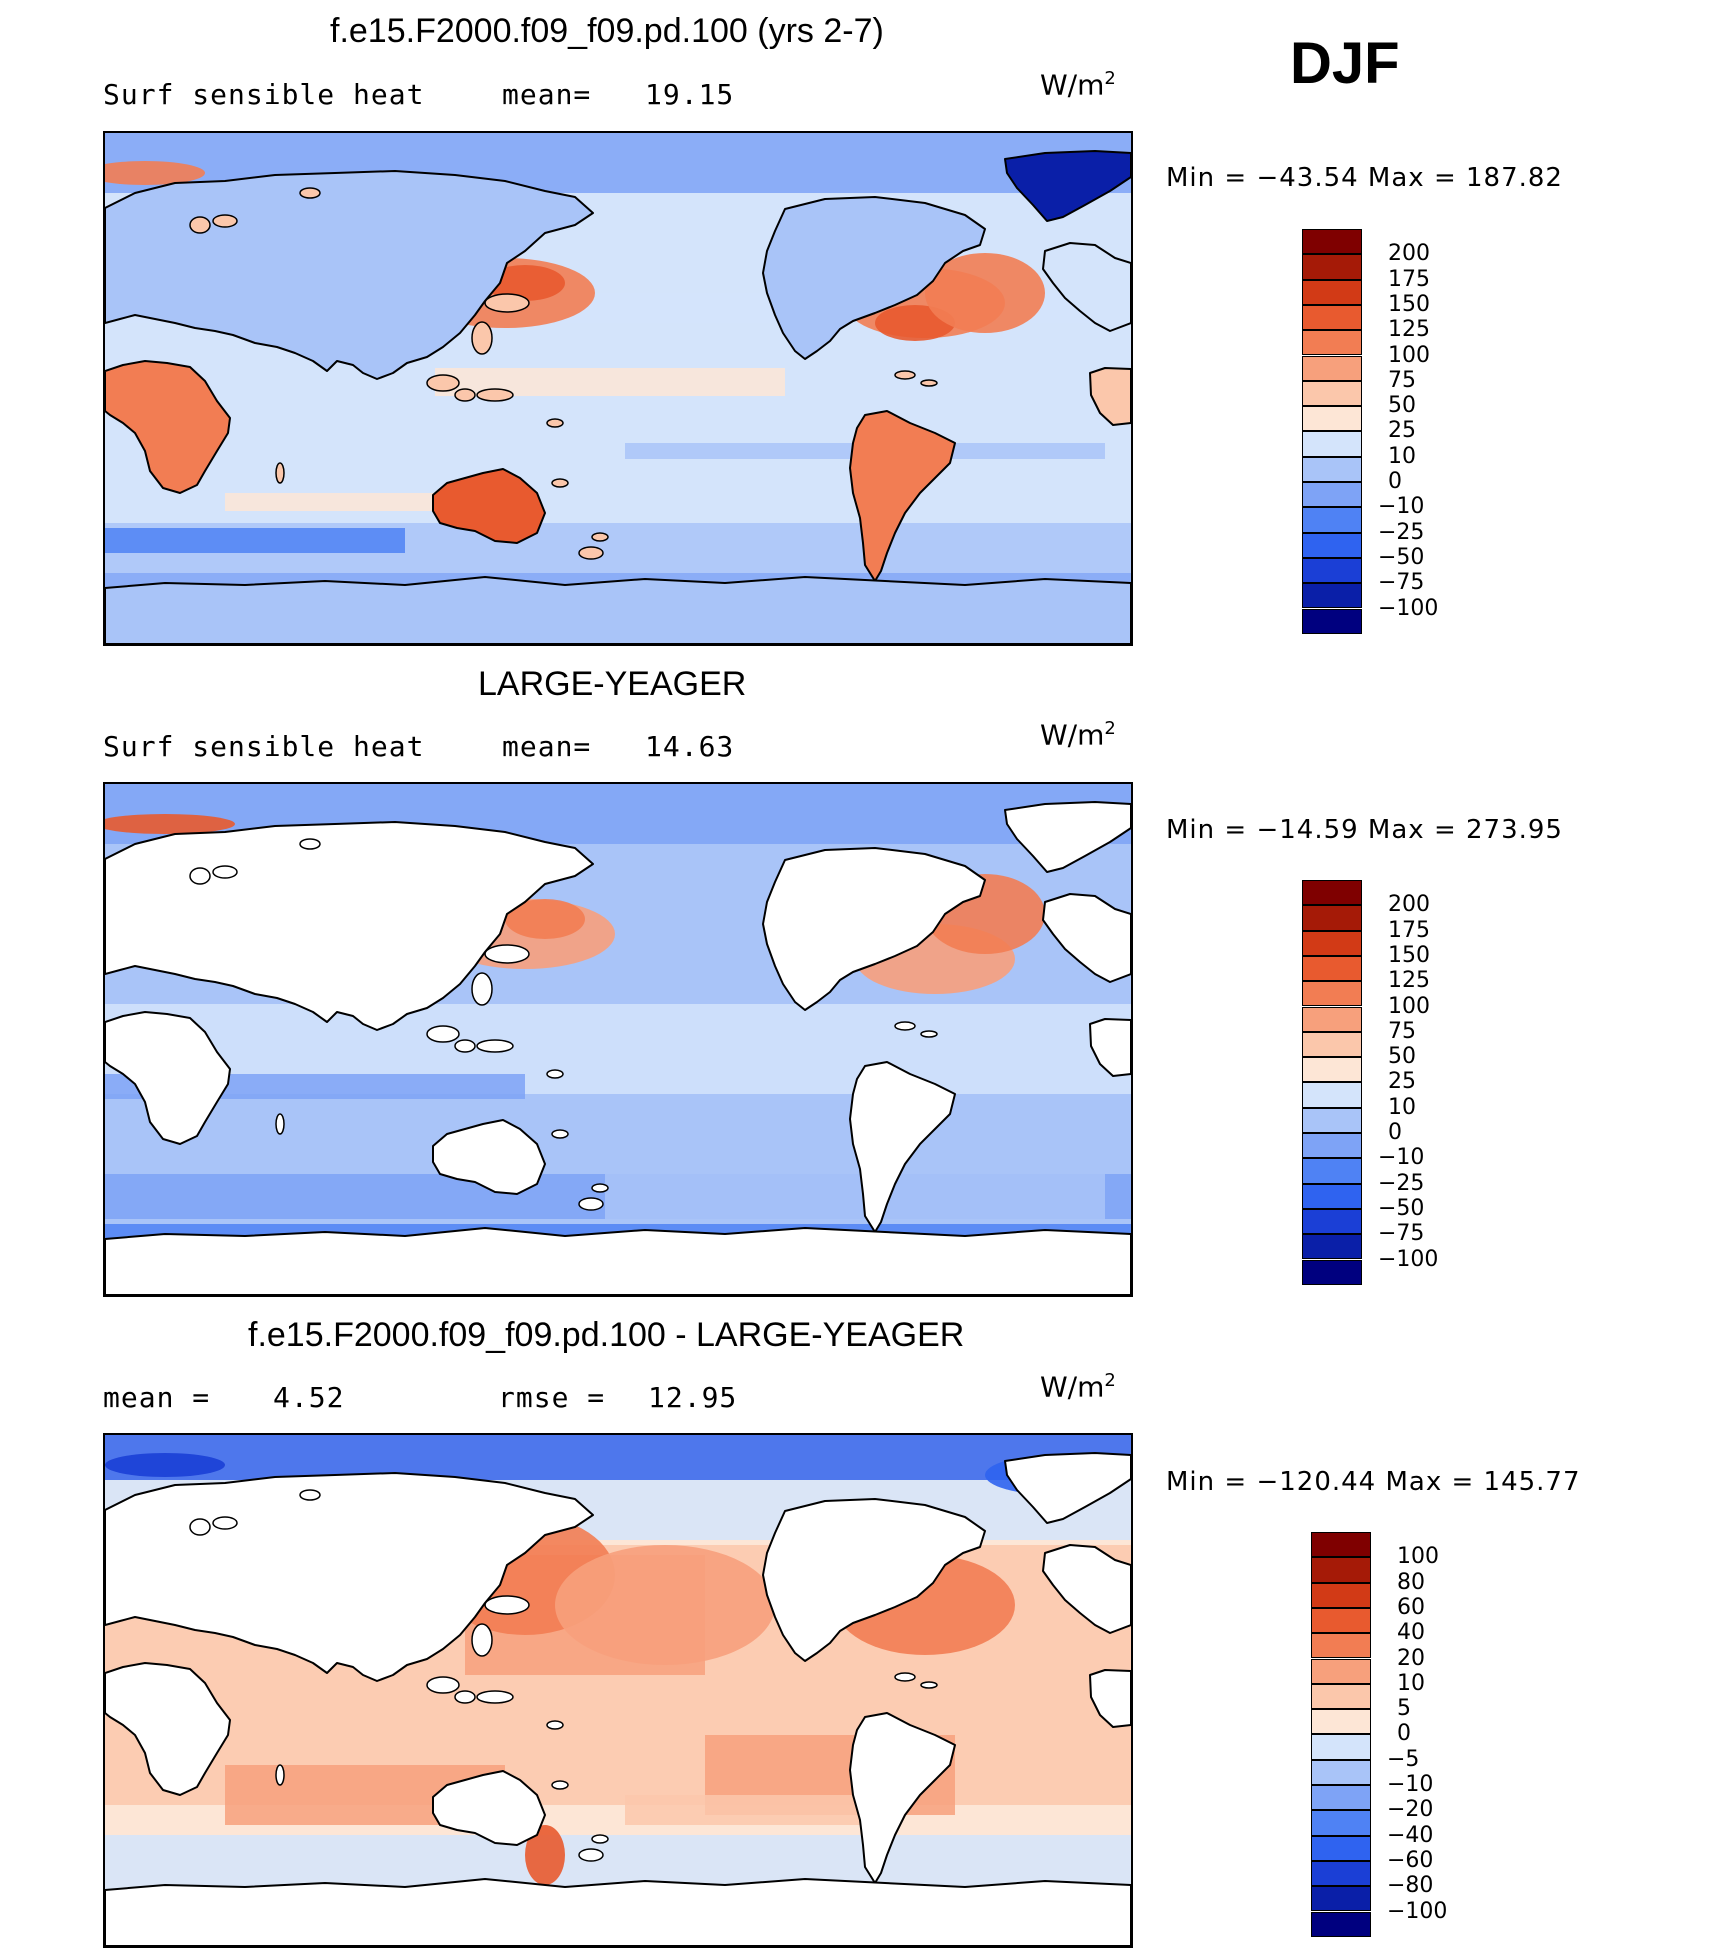 The height and width of the screenshot is (1952, 1710). What do you see at coordinates (902, 1798) in the screenshot?
I see `coastline-samerica` at bounding box center [902, 1798].